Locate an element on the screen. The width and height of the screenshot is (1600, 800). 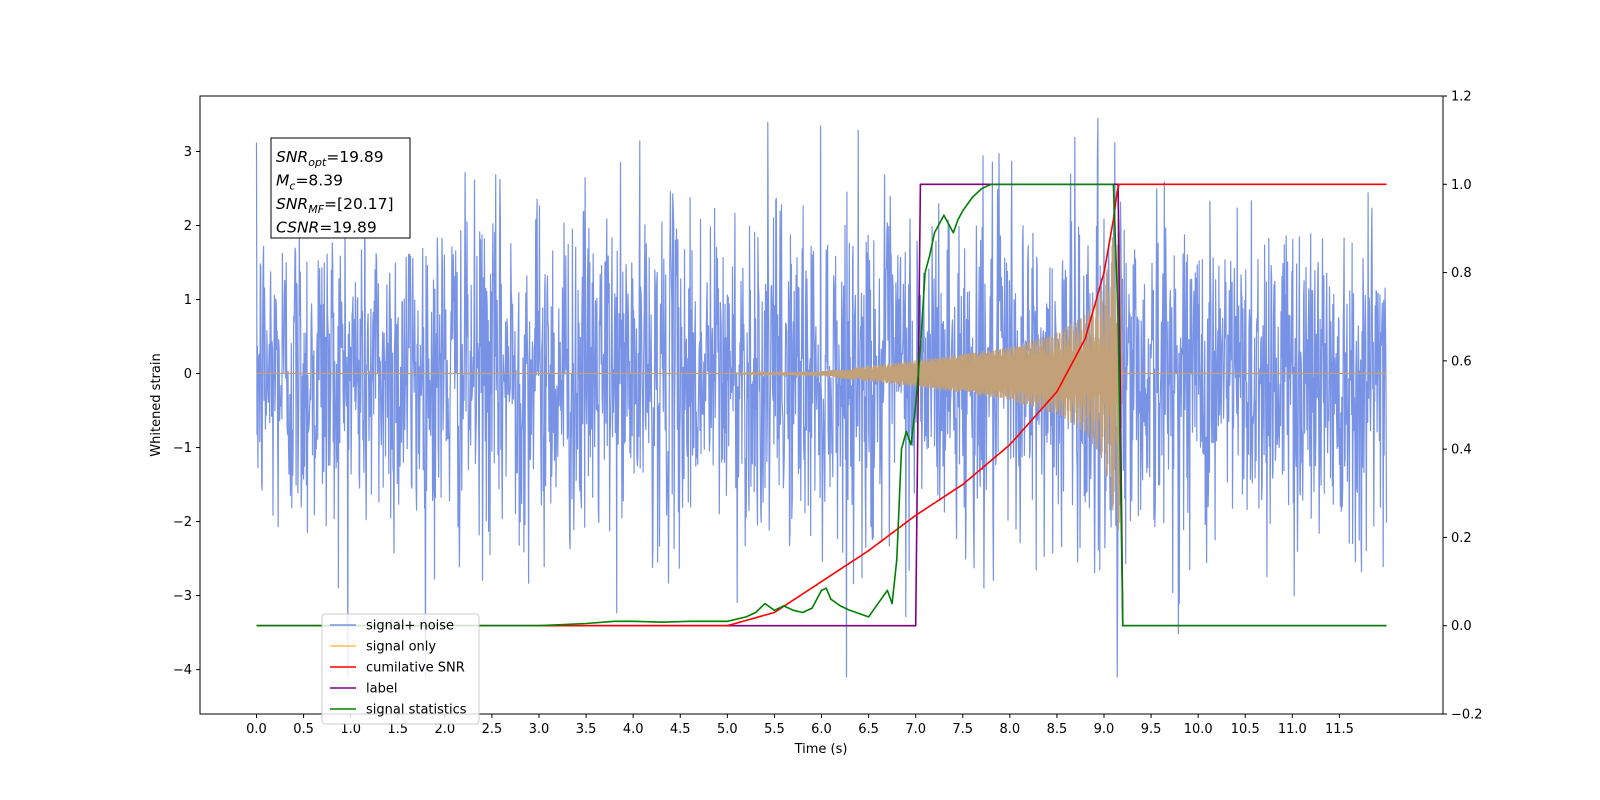
annotation-frame is located at coordinates (340, 188).